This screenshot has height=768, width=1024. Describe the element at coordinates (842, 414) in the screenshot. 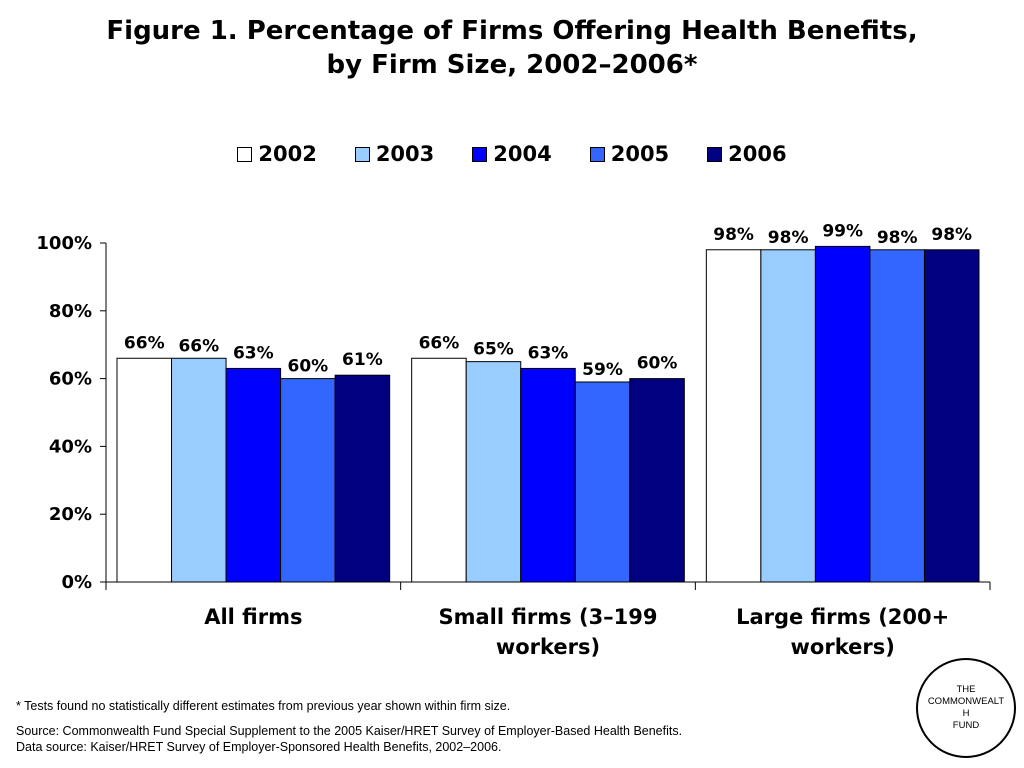

I see `bar-2-2004` at that location.